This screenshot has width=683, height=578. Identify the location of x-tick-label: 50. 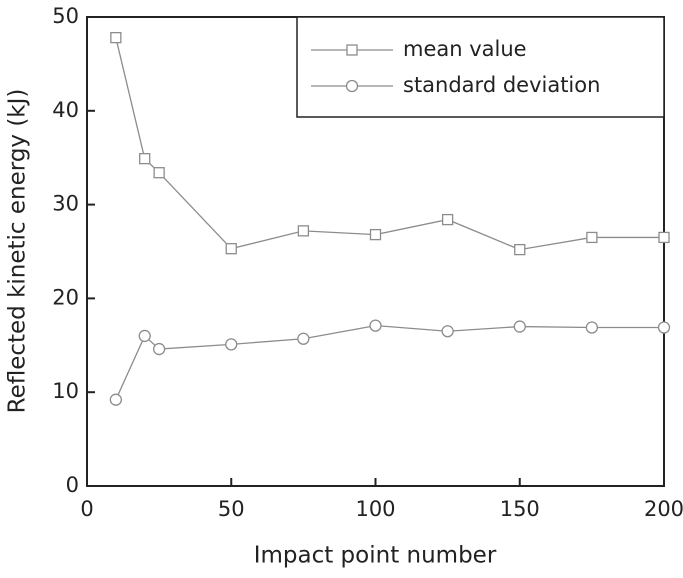
(231, 509).